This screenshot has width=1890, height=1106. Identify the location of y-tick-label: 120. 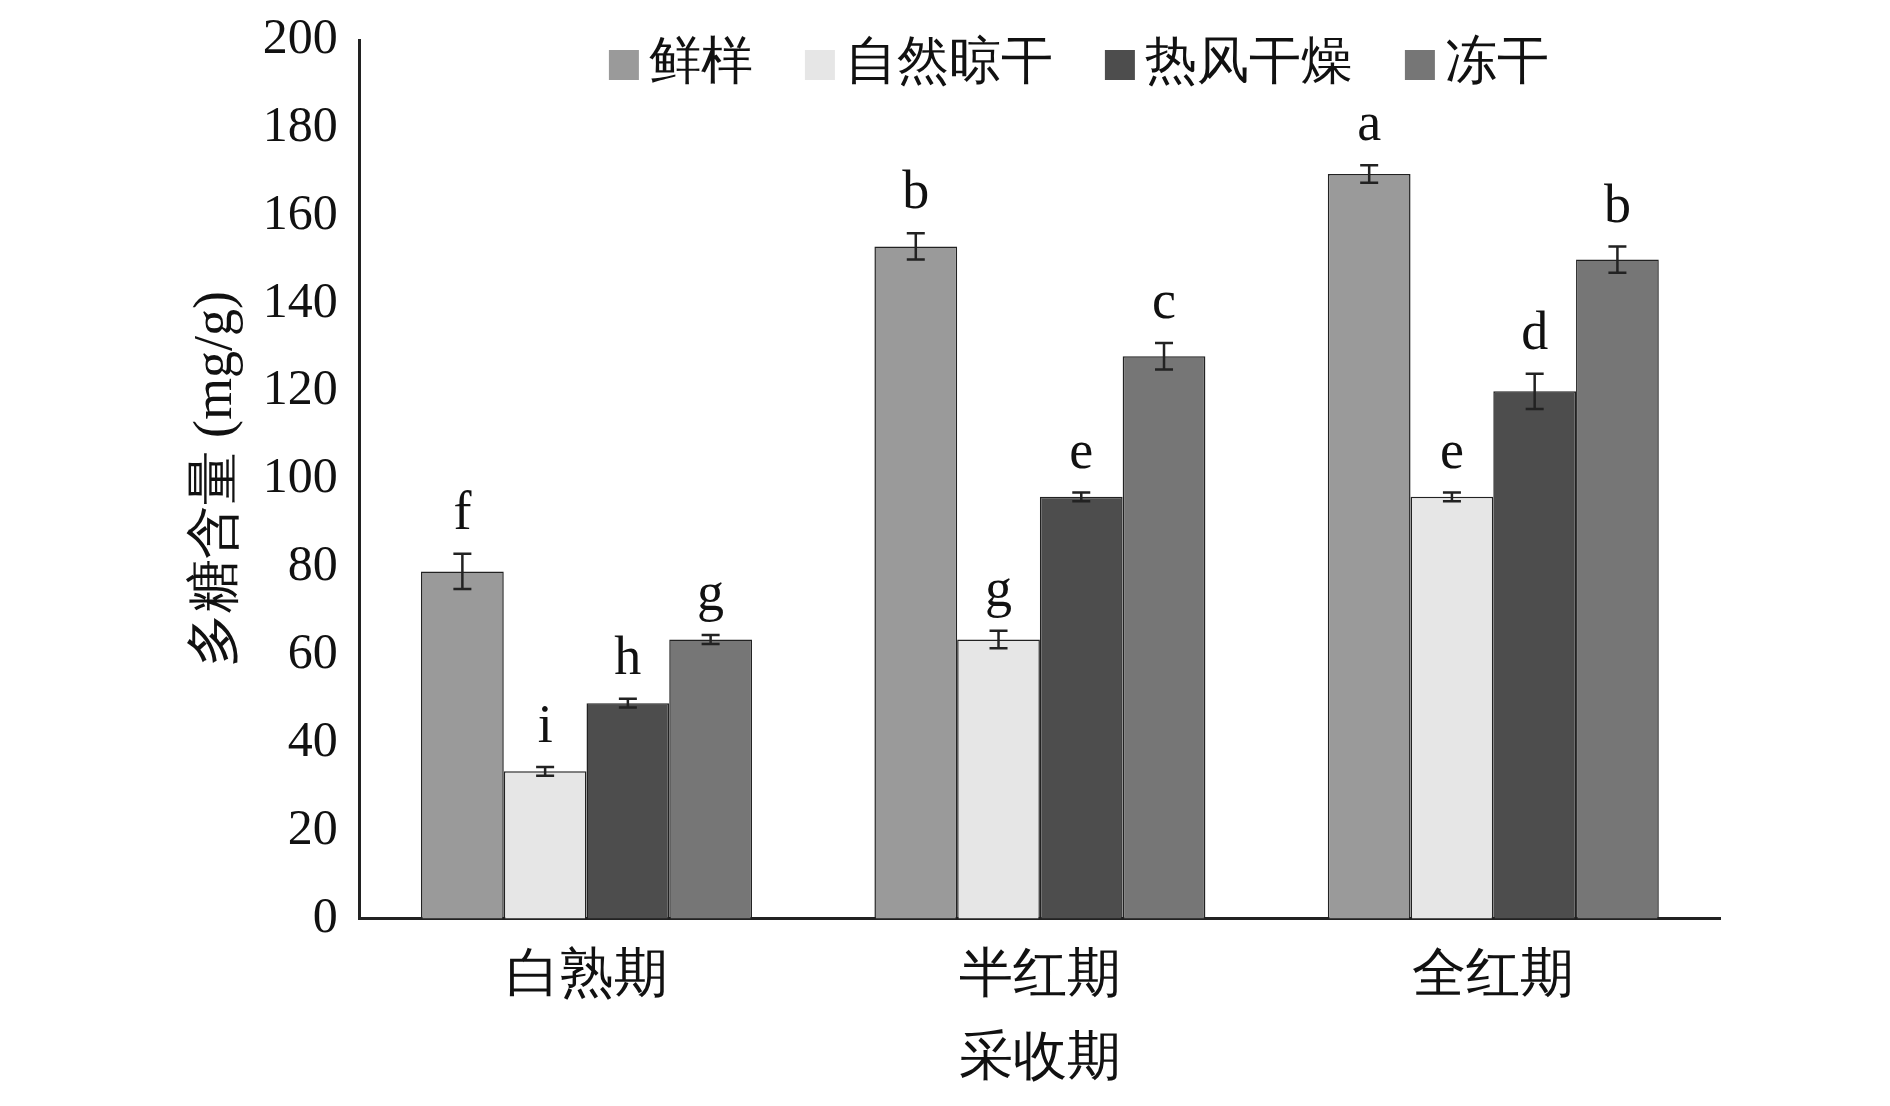
(300, 387).